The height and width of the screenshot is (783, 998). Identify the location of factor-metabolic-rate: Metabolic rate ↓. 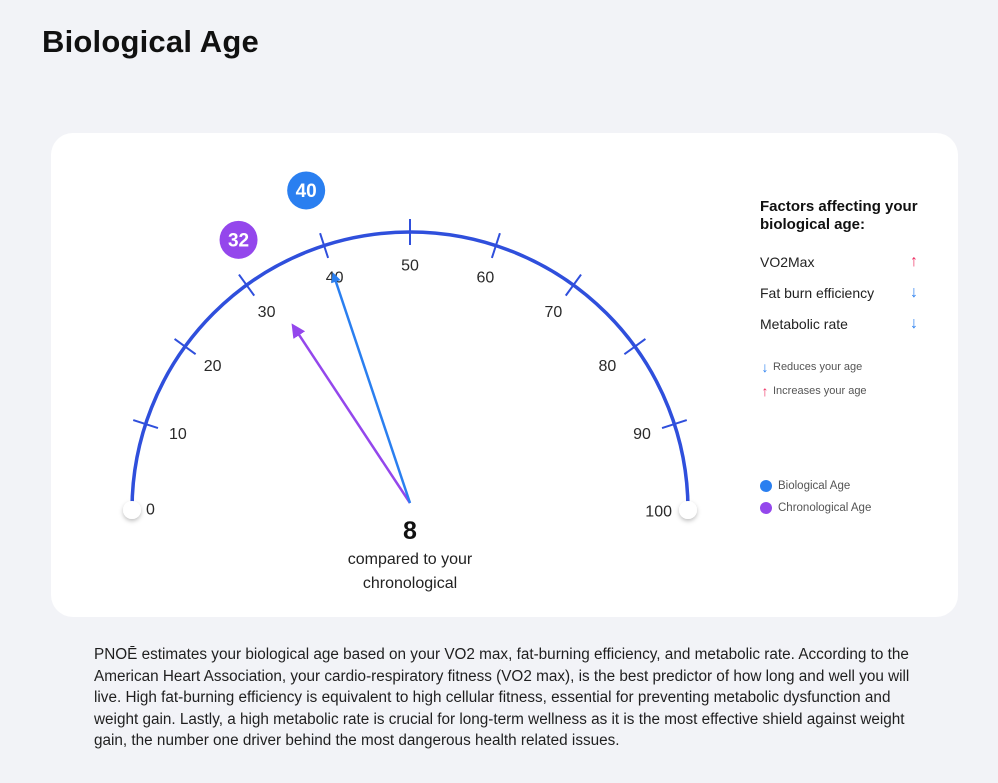
(855, 331).